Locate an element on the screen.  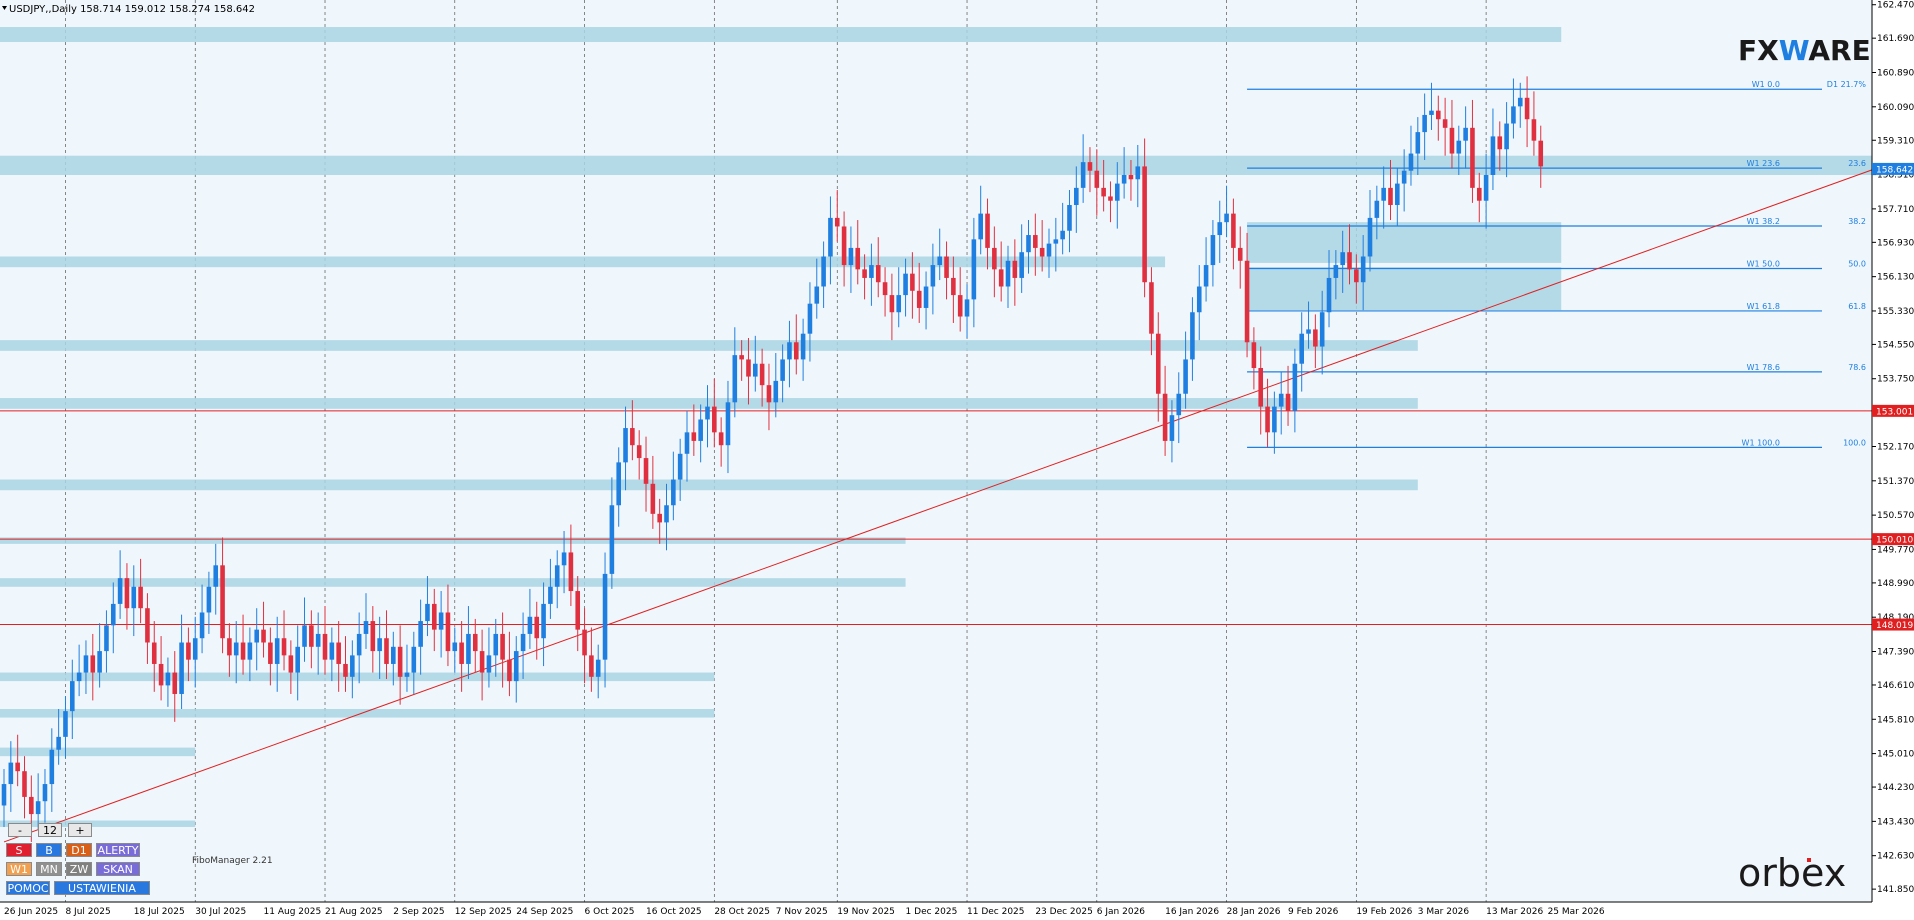
x-tick-label: 11 Dec 2025 is located at coordinates (996, 912).